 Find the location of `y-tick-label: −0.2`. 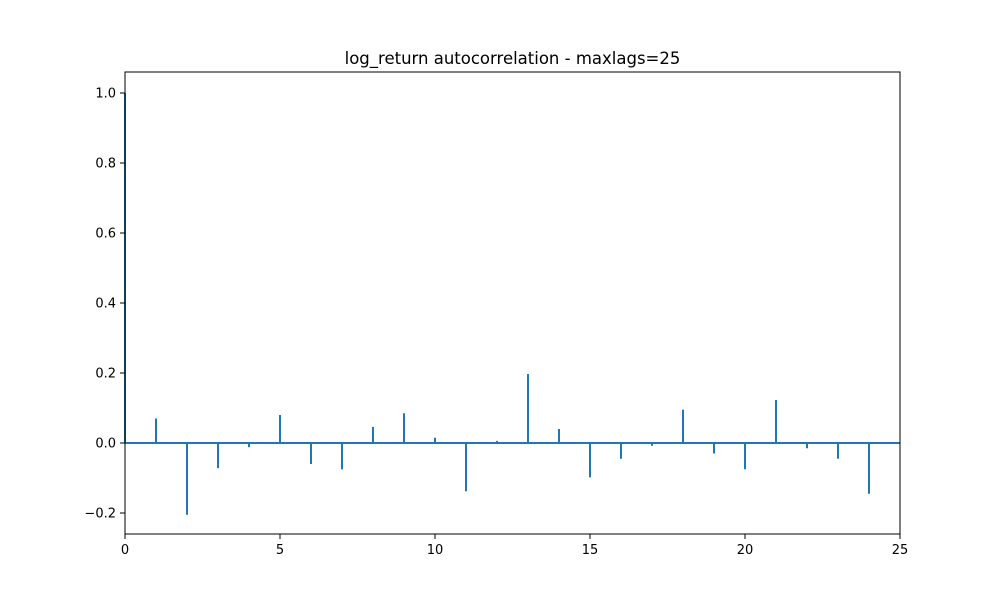

y-tick-label: −0.2 is located at coordinates (100, 514).